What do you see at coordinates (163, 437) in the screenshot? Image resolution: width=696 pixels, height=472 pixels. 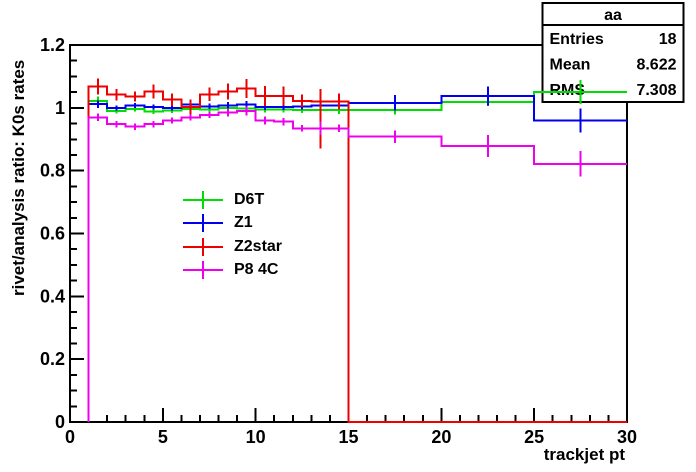 I see `x-tick-label: 5` at bounding box center [163, 437].